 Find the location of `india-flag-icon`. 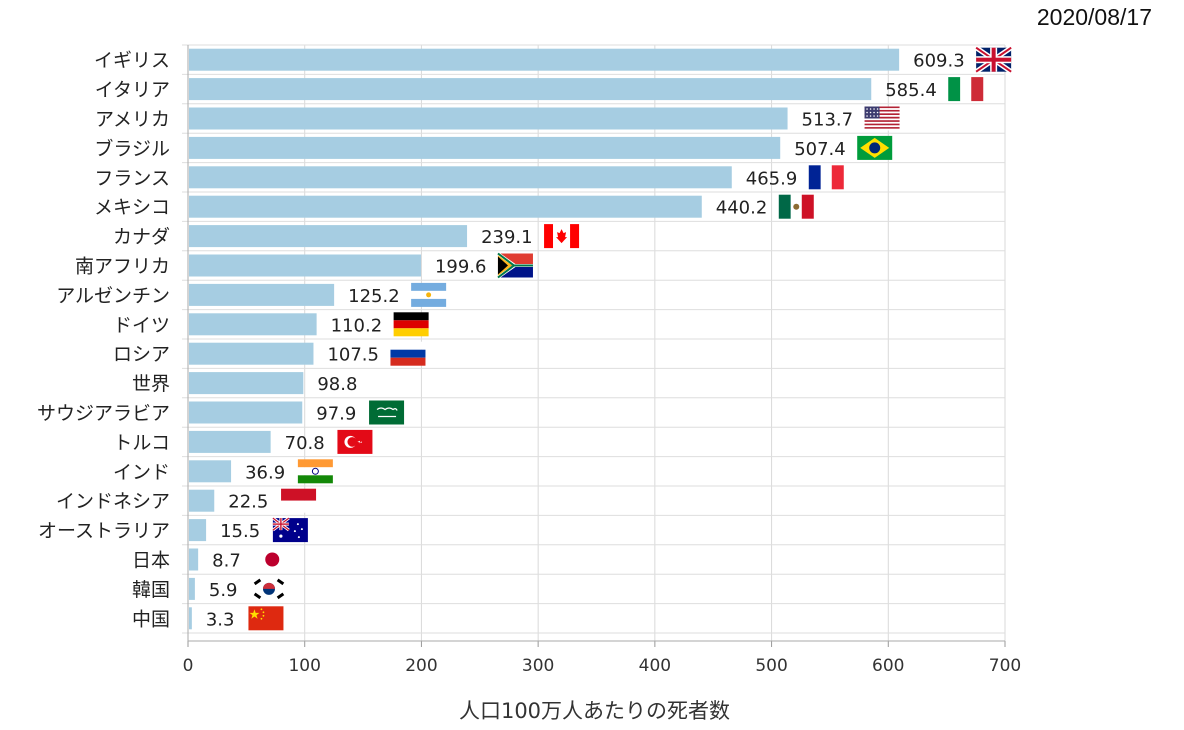

india-flag-icon is located at coordinates (315, 471).